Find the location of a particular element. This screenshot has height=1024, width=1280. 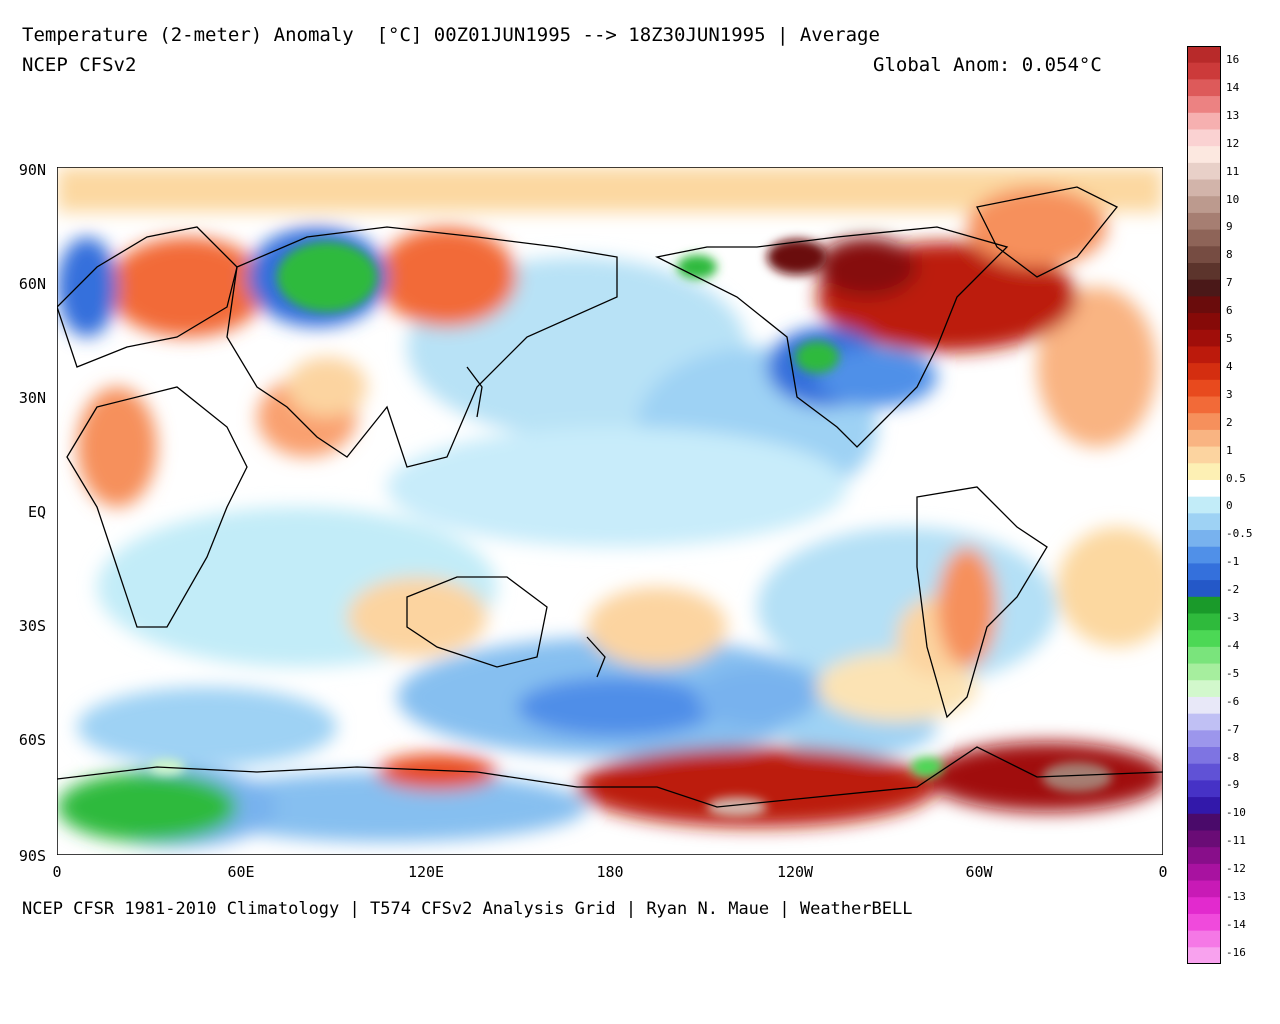

colorbar-label: -0.5 is located at coordinates (1239, 534).